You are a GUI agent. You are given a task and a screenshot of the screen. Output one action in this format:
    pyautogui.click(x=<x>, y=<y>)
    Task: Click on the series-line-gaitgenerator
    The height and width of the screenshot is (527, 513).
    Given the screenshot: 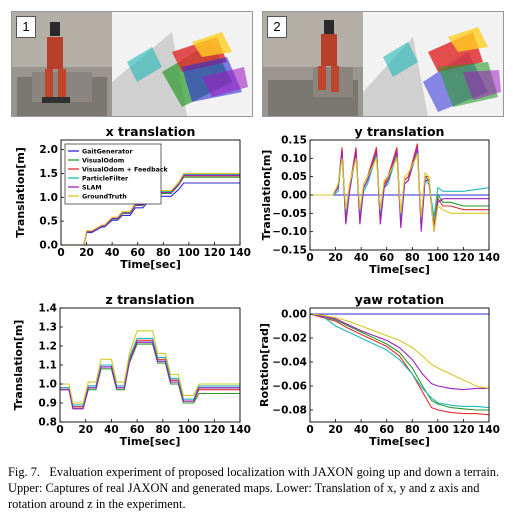 What is the action you would take?
    pyautogui.click(x=150, y=374)
    